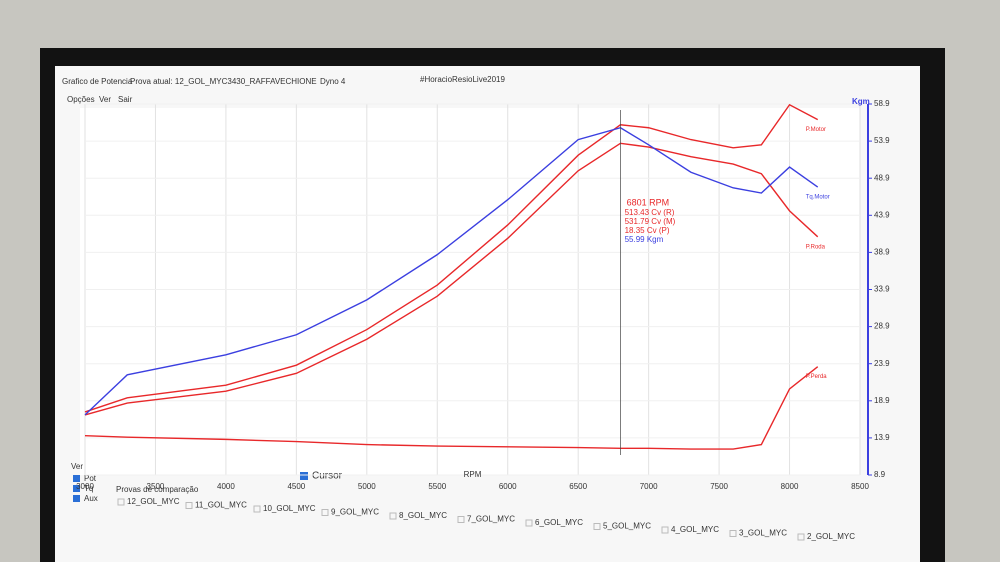 The height and width of the screenshot is (562, 1000). Describe the element at coordinates (882, 326) in the screenshot. I see `y2-tick-label: 28.9` at that location.